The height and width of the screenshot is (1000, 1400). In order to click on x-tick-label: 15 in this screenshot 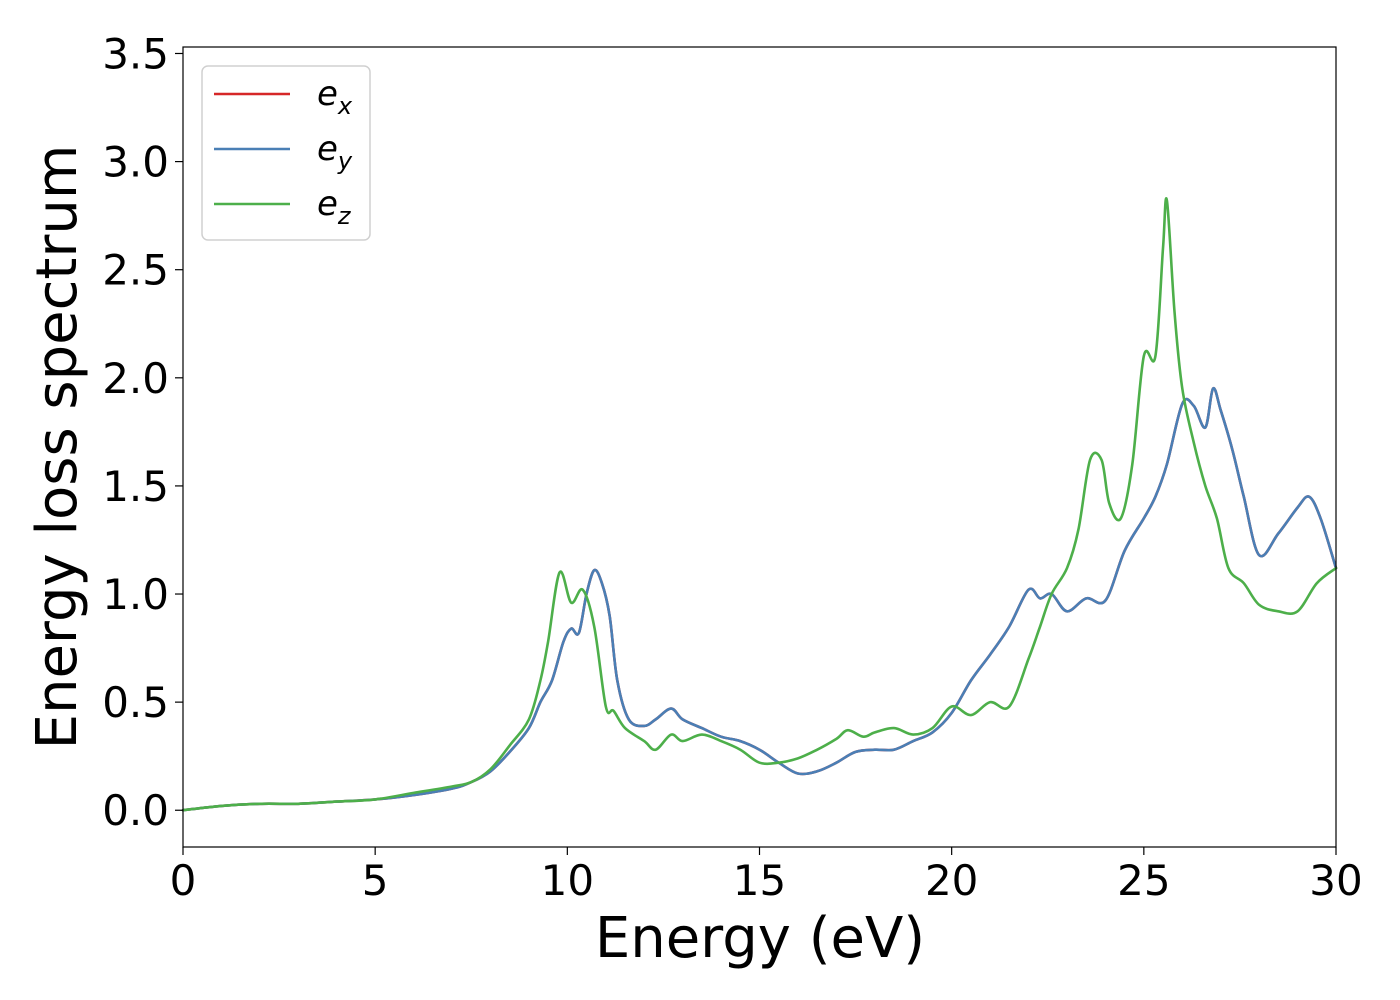, I will do `click(759, 880)`.